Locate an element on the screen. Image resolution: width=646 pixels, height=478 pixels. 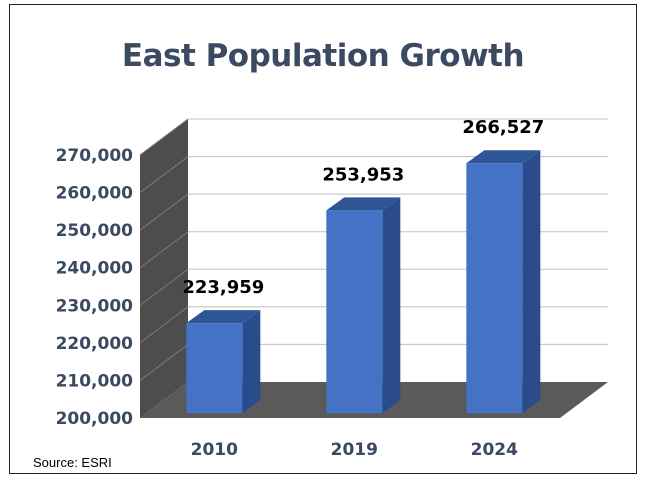
y-tick-label: 220,000 is located at coordinates (95, 344).